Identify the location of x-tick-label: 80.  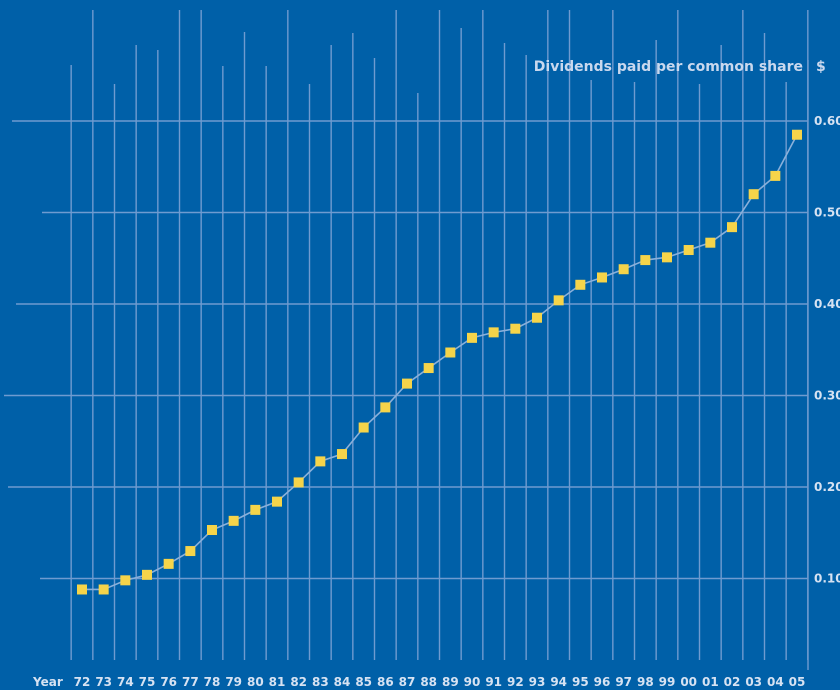
(255, 682).